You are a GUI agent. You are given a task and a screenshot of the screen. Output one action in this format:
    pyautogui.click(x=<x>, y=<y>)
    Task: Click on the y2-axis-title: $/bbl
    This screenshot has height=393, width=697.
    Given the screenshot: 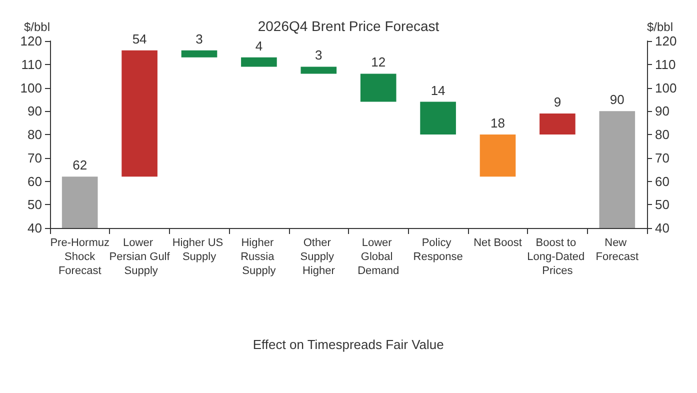 What is the action you would take?
    pyautogui.click(x=660, y=27)
    